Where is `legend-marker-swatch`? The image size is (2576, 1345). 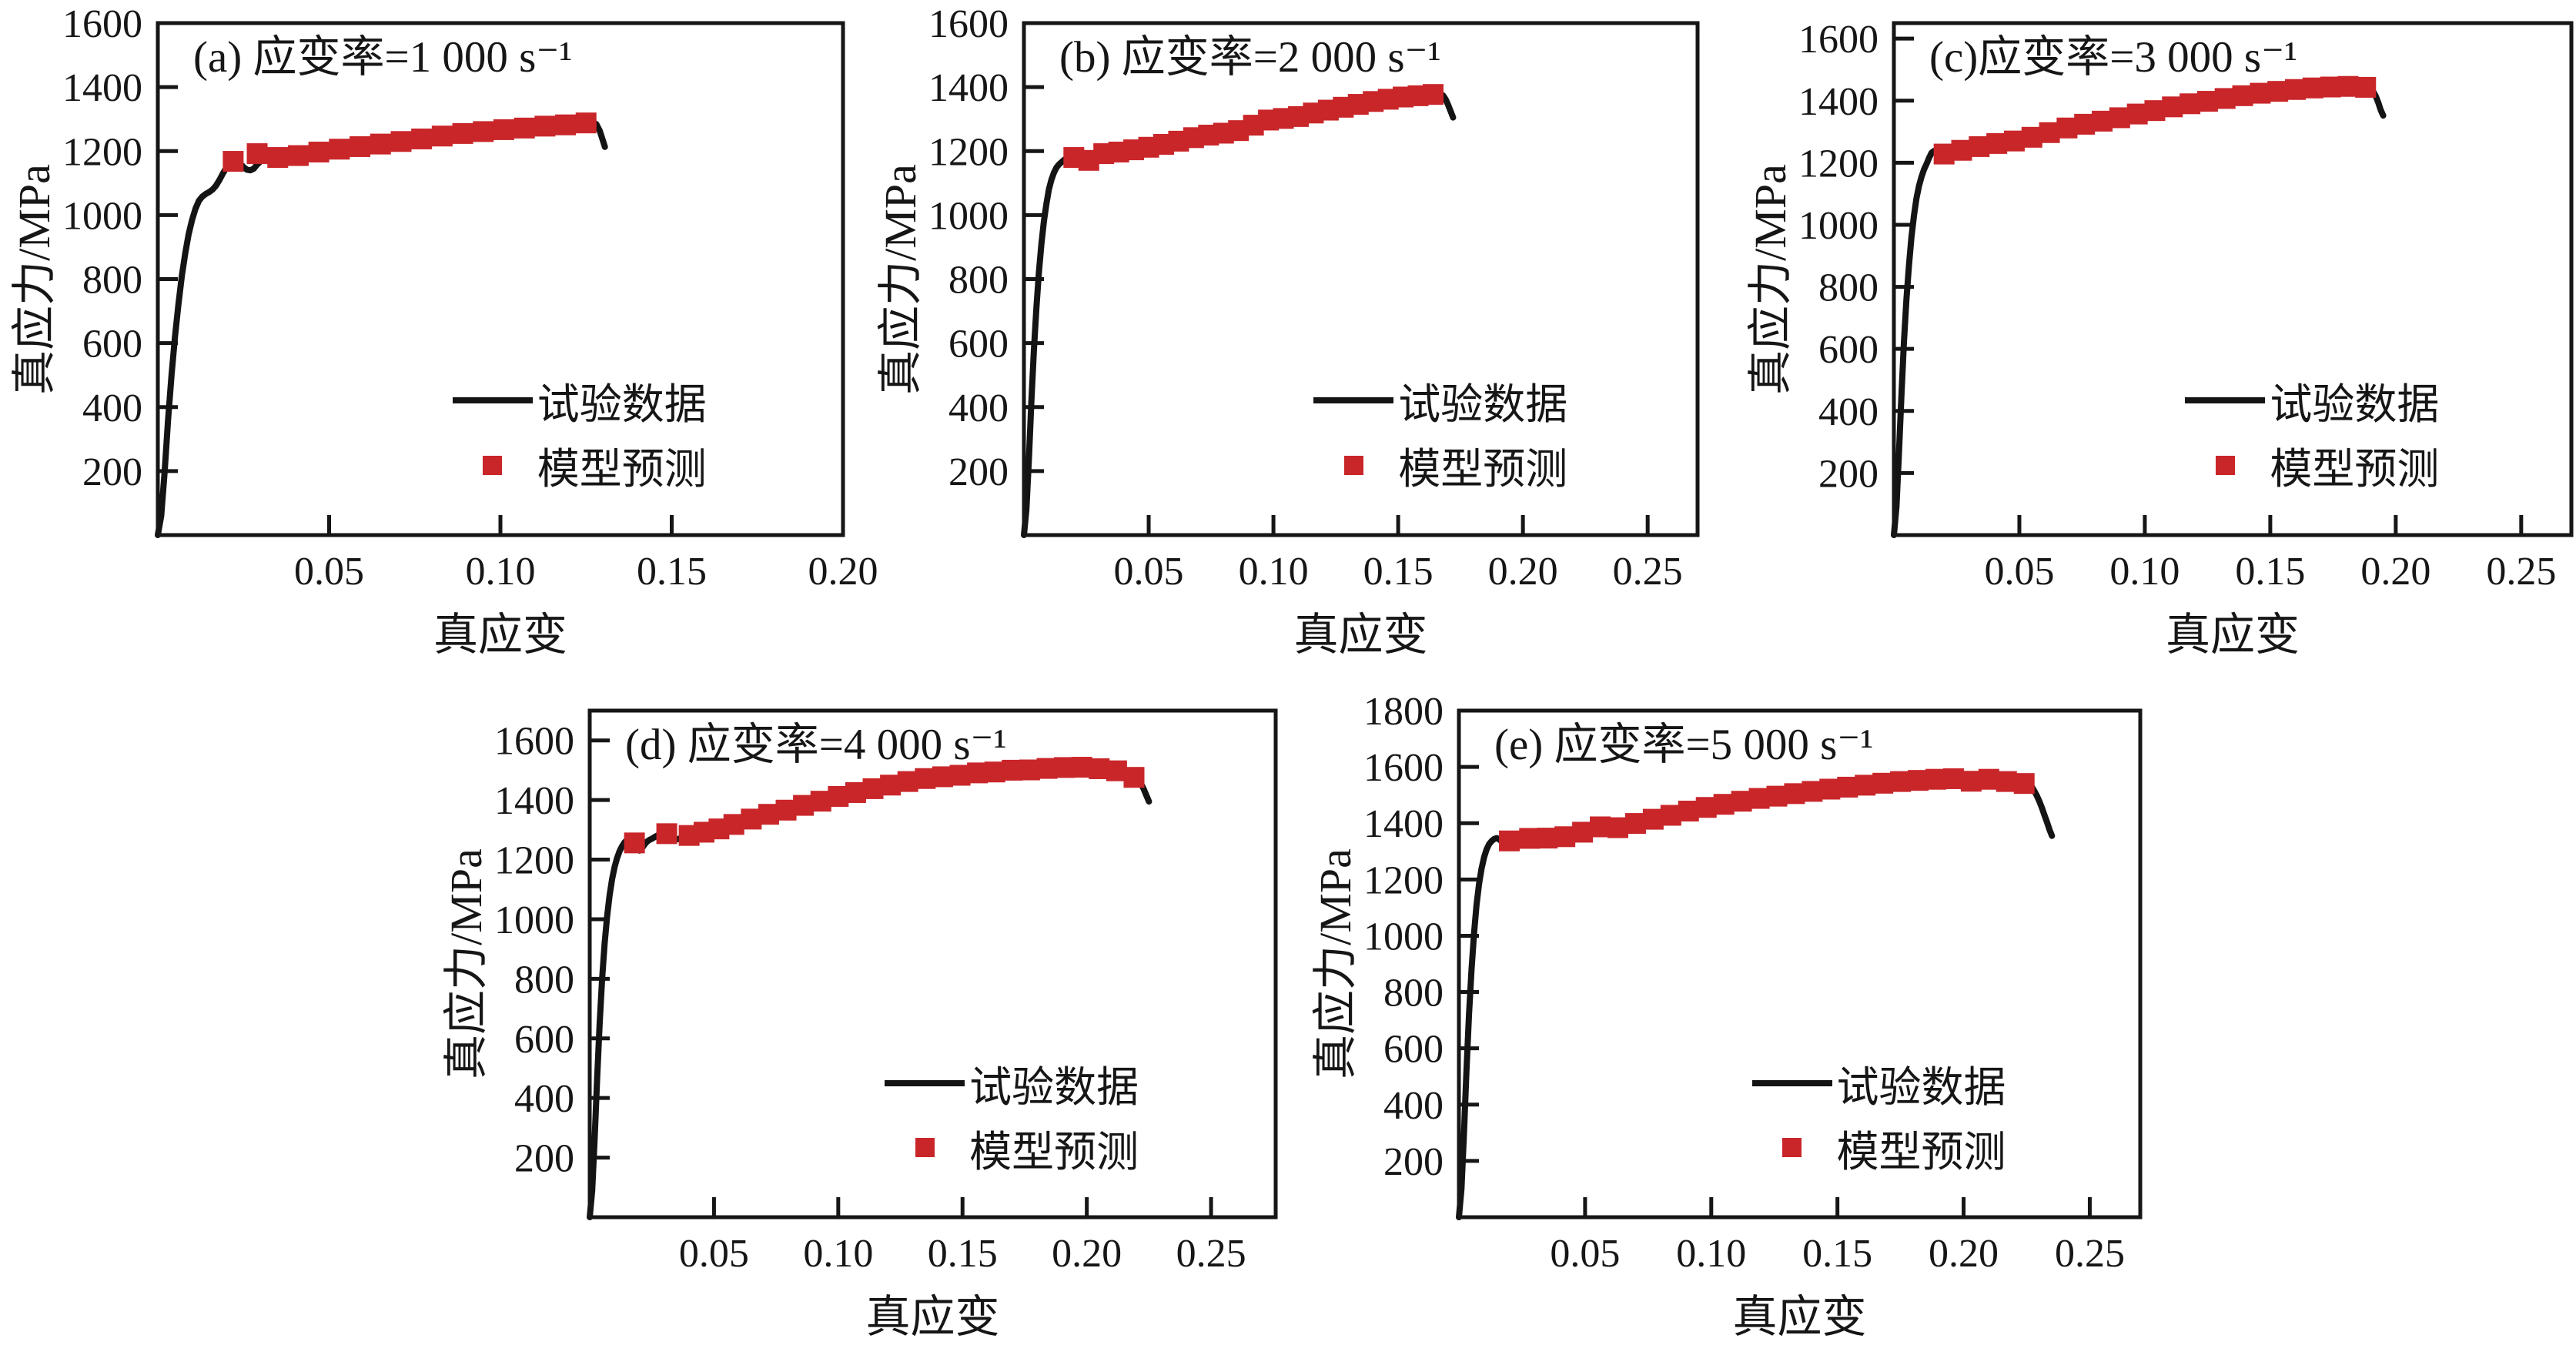
legend-marker-swatch is located at coordinates (1792, 1148).